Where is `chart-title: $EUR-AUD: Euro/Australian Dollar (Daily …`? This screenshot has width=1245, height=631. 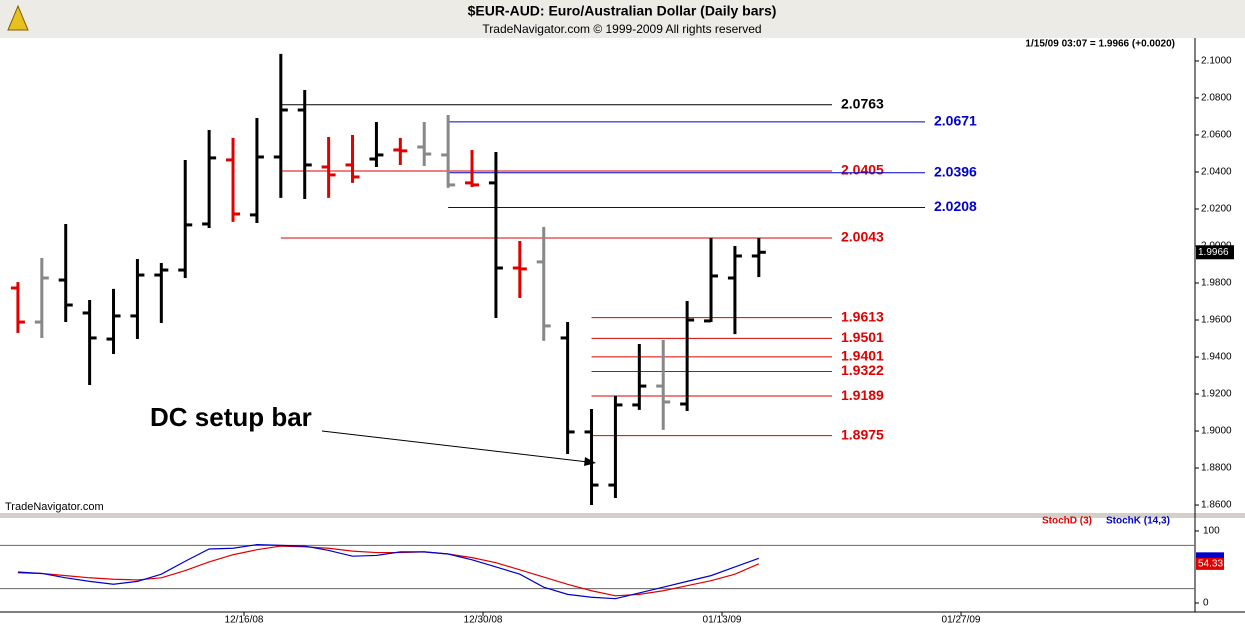
chart-title: $EUR-AUD: Euro/Australian Dollar (Daily … is located at coordinates (622, 11).